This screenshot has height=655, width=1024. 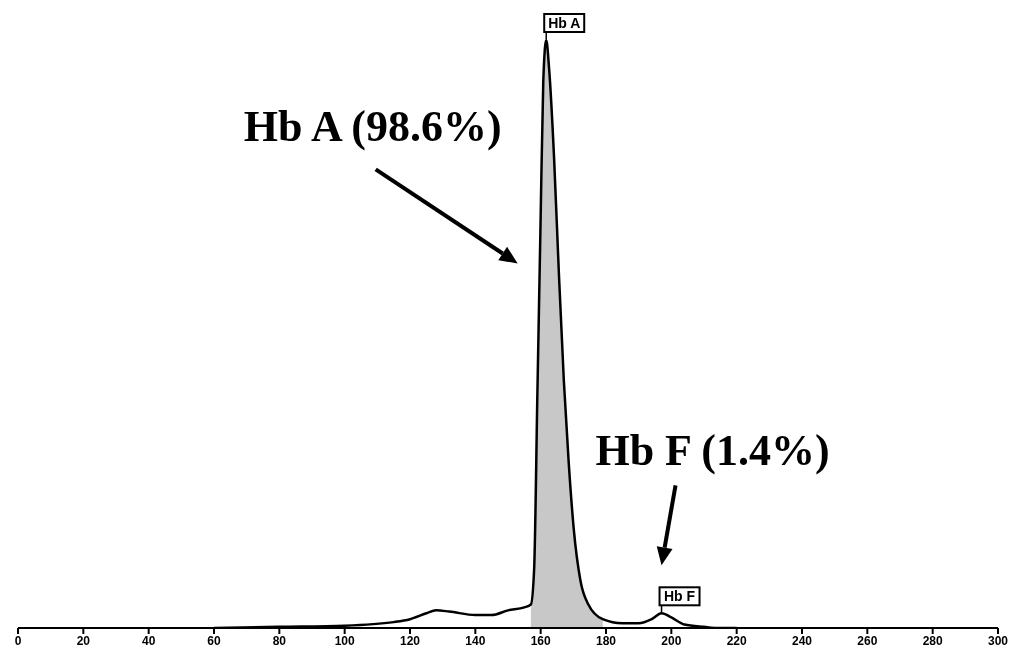 What do you see at coordinates (671, 640) in the screenshot?
I see `x-tick-label: 200` at bounding box center [671, 640].